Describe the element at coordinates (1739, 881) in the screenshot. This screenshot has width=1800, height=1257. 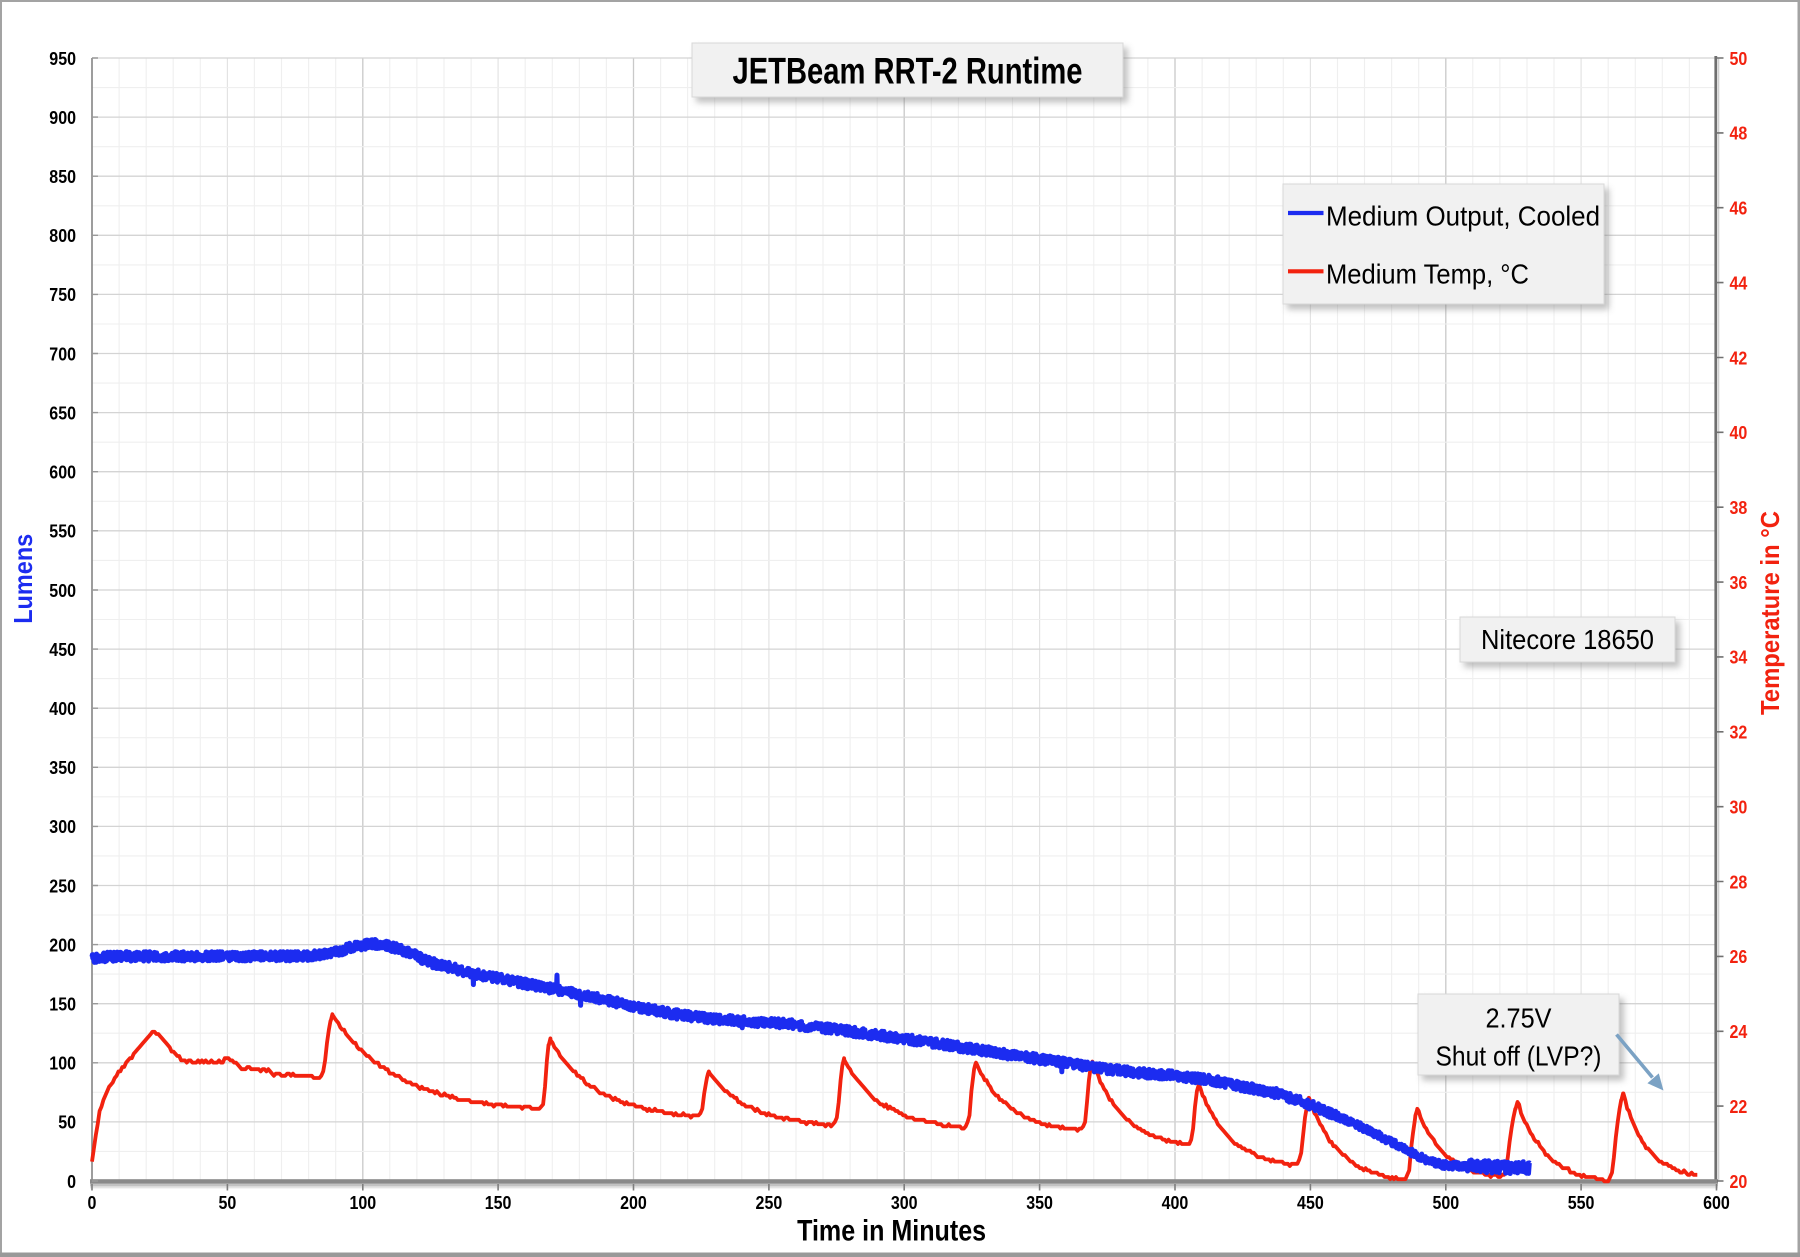
I see `svg-text: 28` at that location.